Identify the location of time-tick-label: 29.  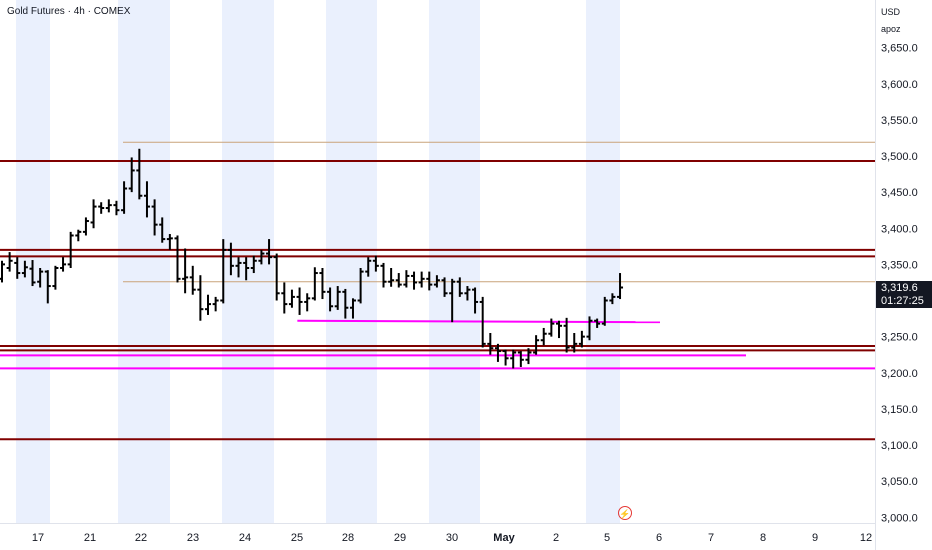
(400, 538).